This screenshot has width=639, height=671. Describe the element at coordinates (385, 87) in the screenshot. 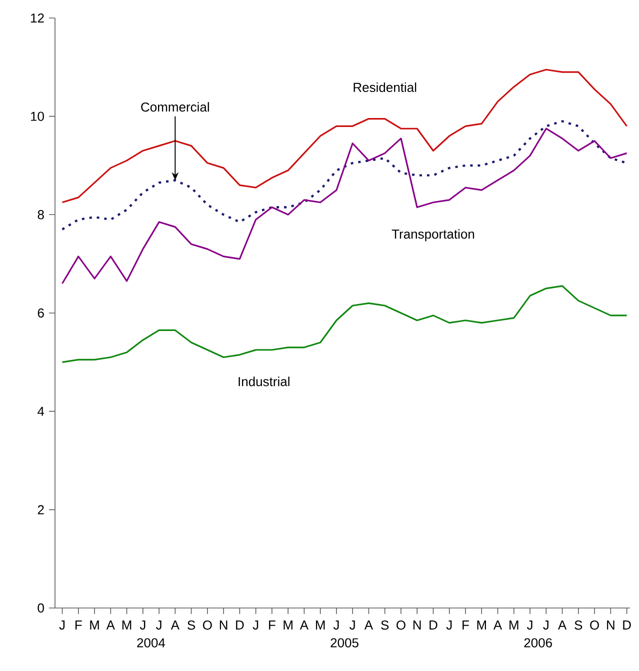

I see `text: Residential` at that location.